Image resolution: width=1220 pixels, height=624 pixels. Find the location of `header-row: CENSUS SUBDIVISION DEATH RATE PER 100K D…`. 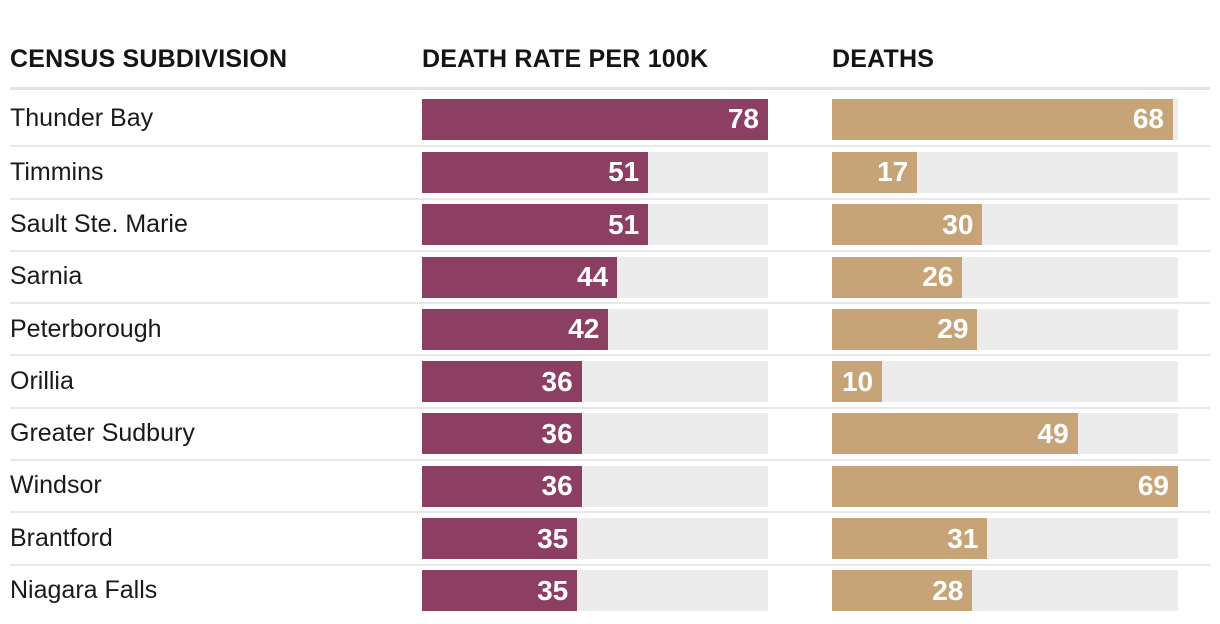

header-row: CENSUS SUBDIVISION DEATH RATE PER 100K D… is located at coordinates (610, 43).